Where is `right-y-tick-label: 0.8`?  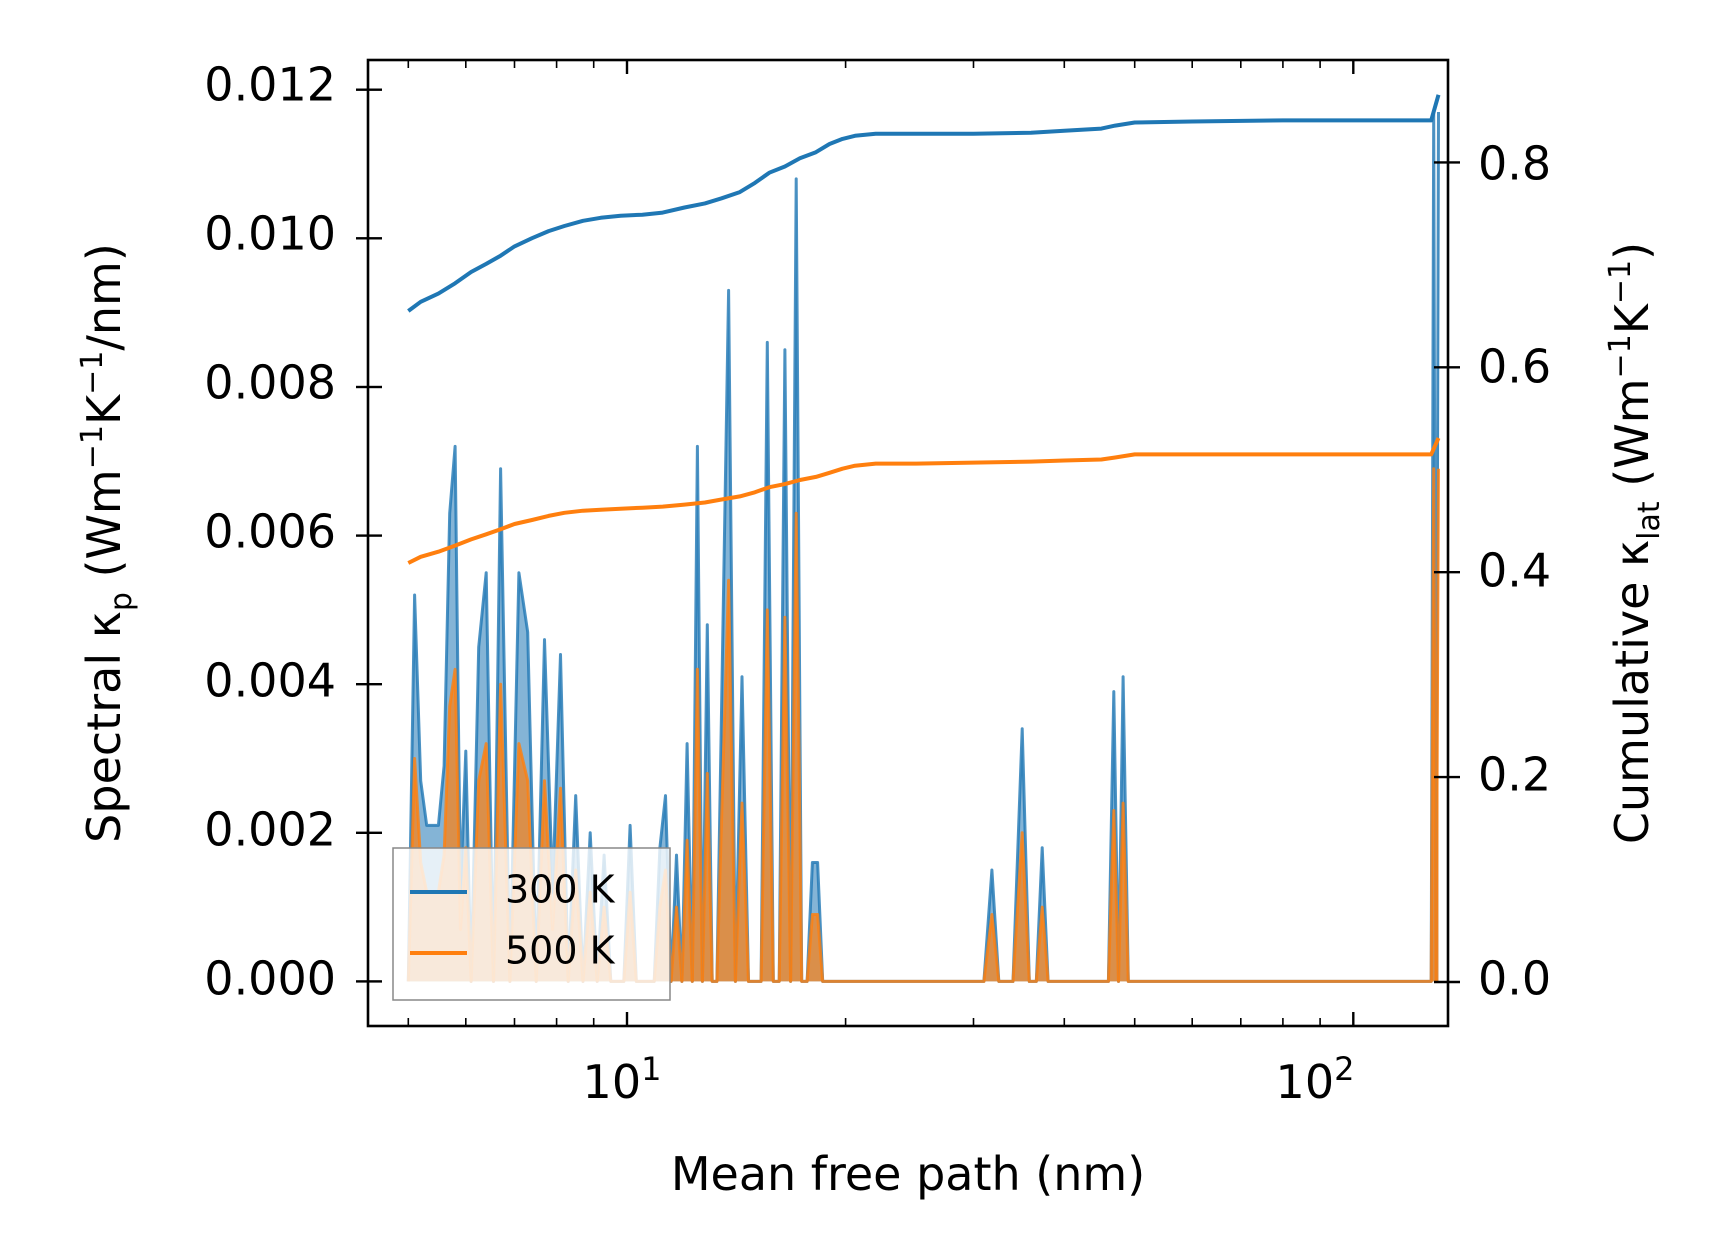
right-y-tick-label: 0.8 is located at coordinates (1514, 164).